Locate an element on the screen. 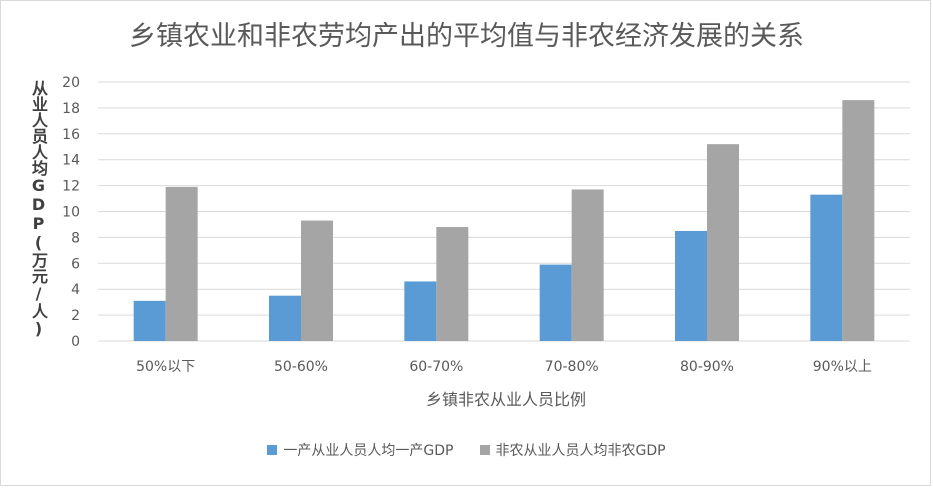  y-tick-label: 0 is located at coordinates (75, 342).